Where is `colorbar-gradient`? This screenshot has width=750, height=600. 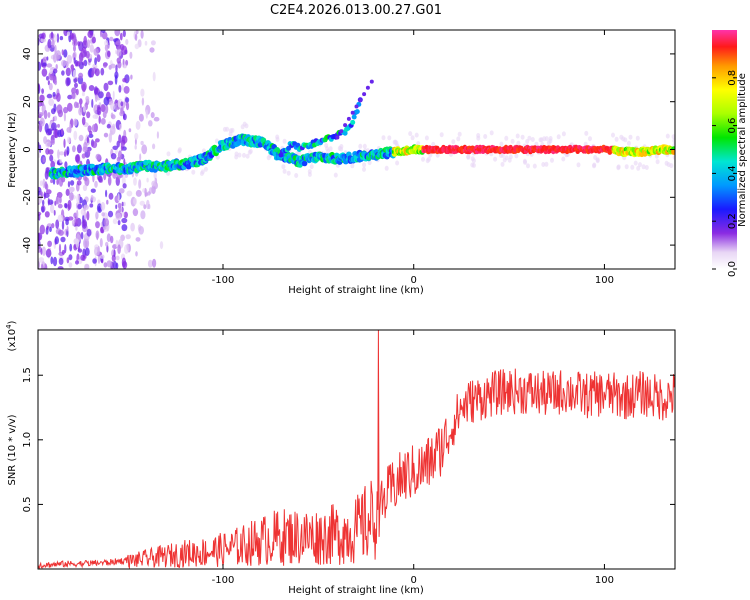 colorbar-gradient is located at coordinates (724, 149).